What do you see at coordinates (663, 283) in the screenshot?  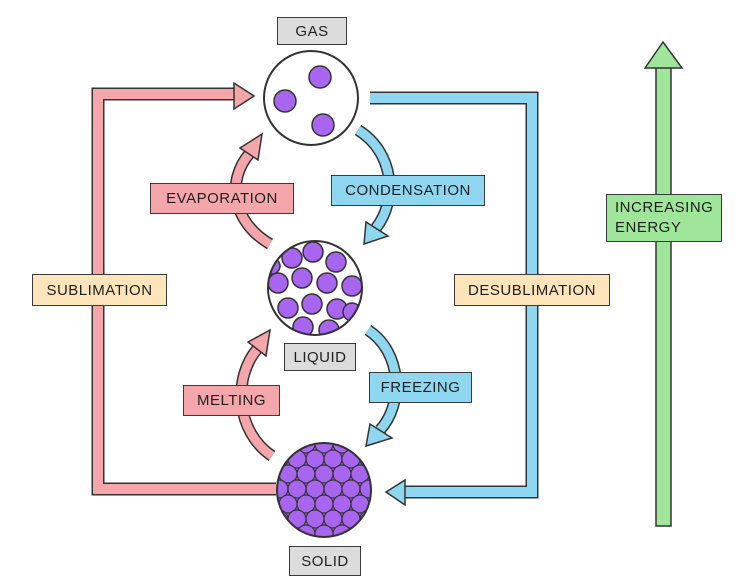 I see `increasing-energy-arrow` at bounding box center [663, 283].